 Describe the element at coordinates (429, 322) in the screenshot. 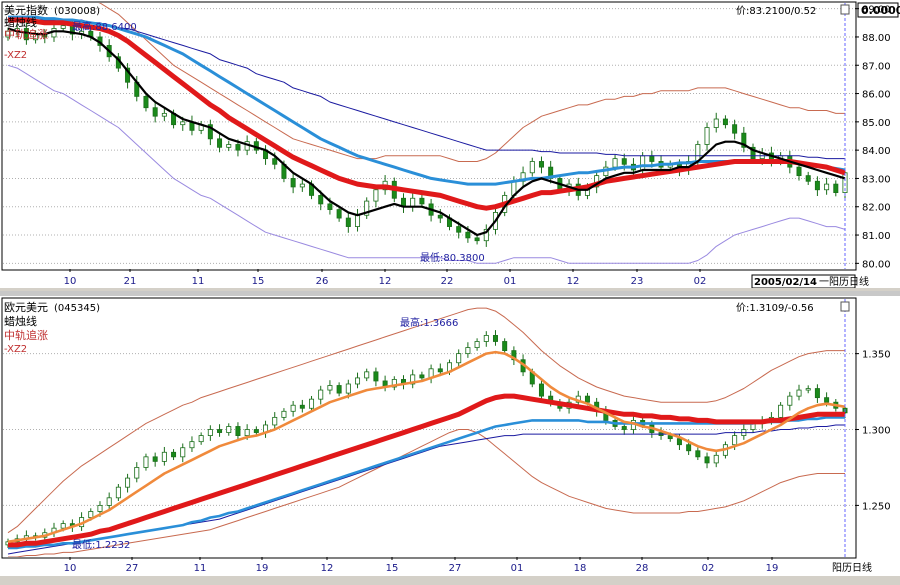

I see `eur-high-label: 最高:1.3666` at that location.